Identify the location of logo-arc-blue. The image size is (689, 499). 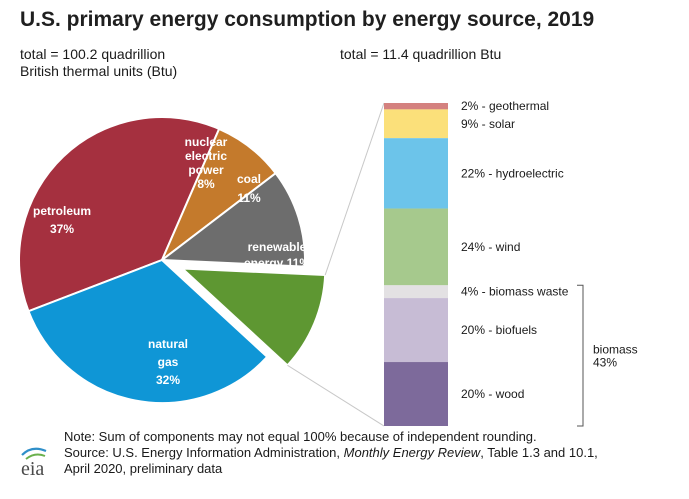
(34, 451).